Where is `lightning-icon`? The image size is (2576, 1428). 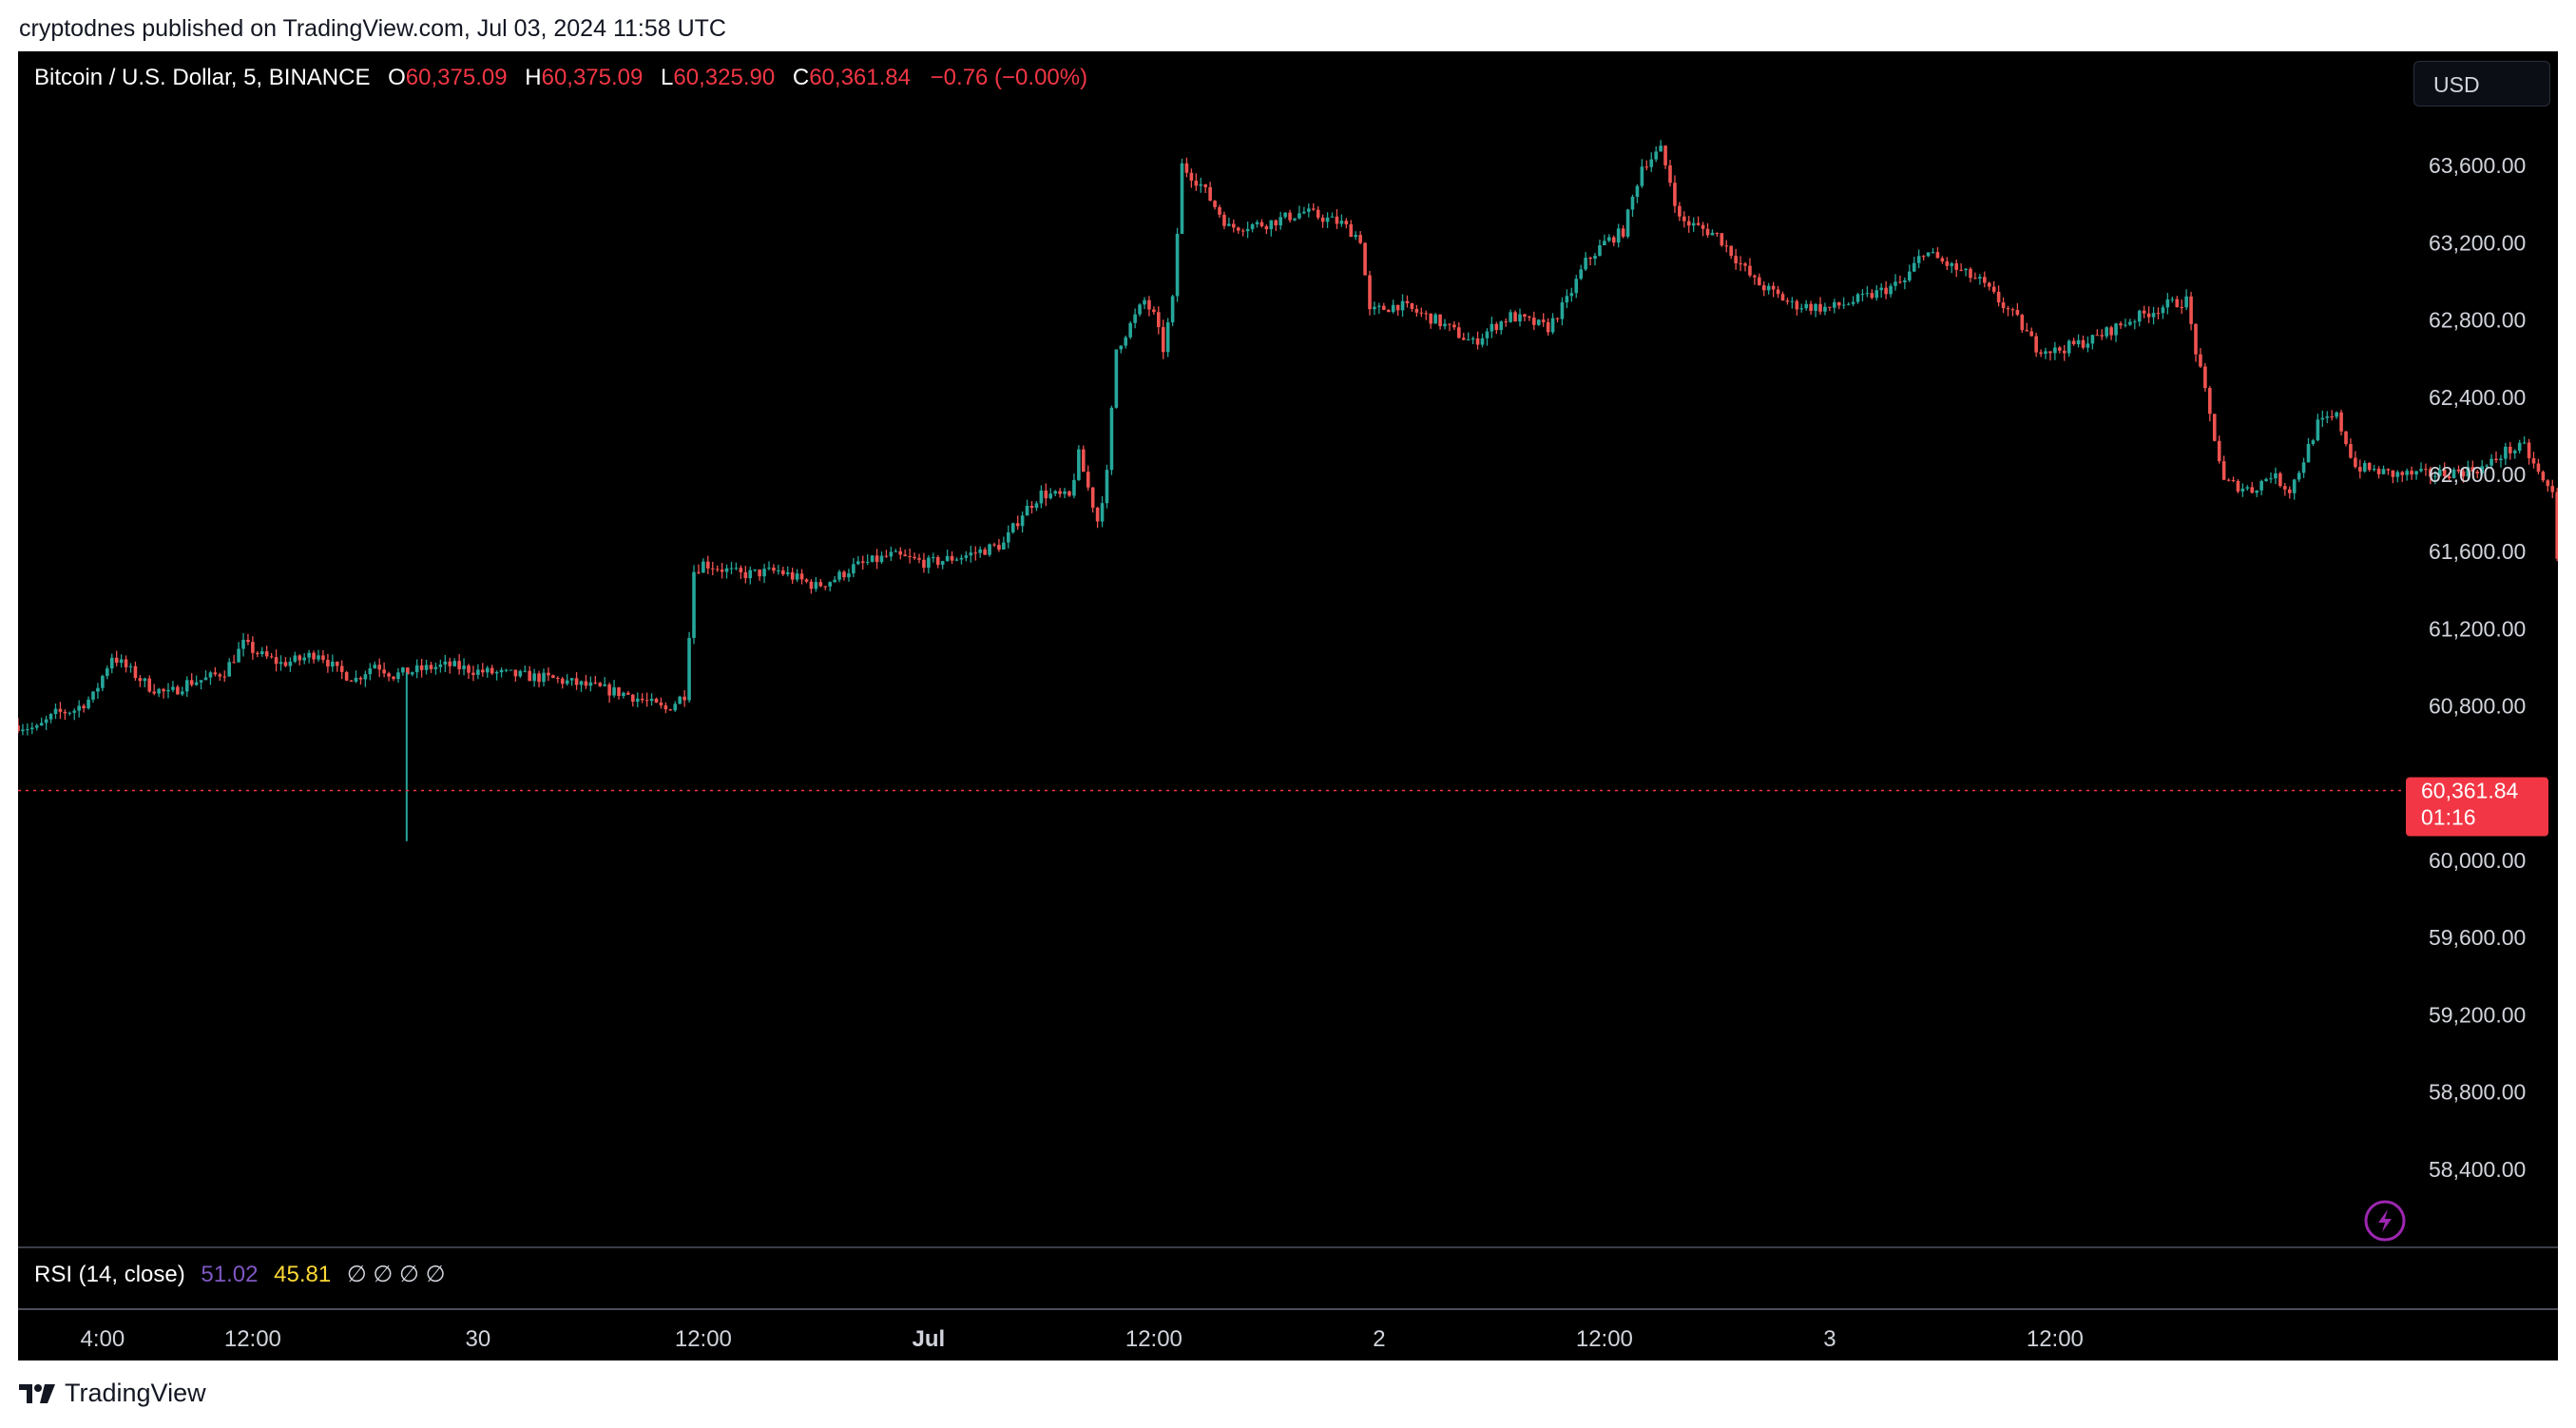 lightning-icon is located at coordinates (2385, 1221).